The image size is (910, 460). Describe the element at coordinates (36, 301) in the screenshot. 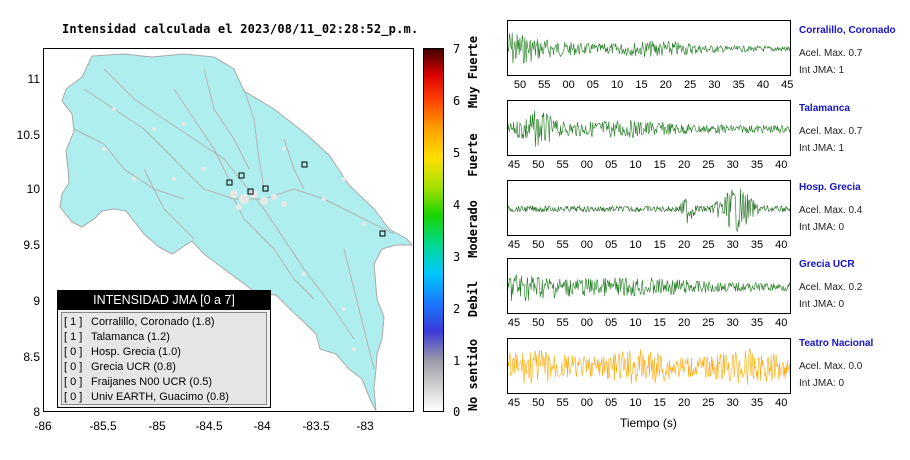

I see `map-y-tick: 9` at that location.